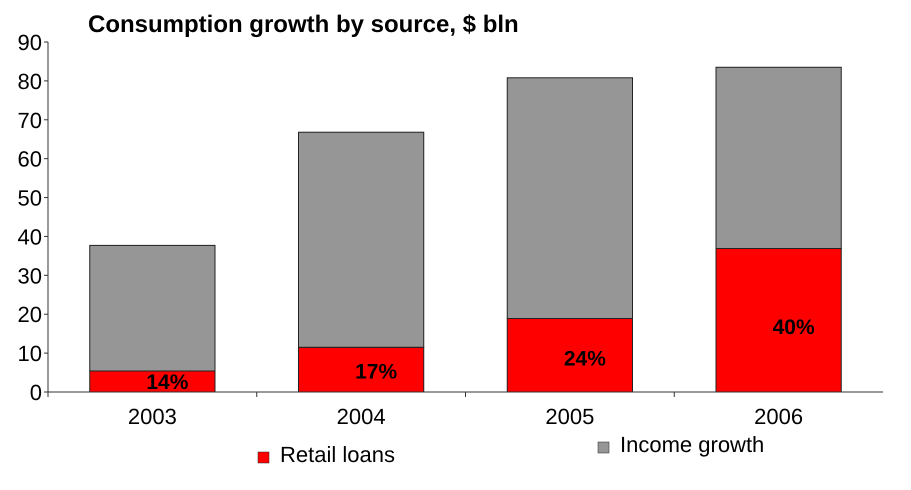 This screenshot has height=490, width=911. Describe the element at coordinates (36, 392) in the screenshot. I see `y-tick-label: 0` at that location.